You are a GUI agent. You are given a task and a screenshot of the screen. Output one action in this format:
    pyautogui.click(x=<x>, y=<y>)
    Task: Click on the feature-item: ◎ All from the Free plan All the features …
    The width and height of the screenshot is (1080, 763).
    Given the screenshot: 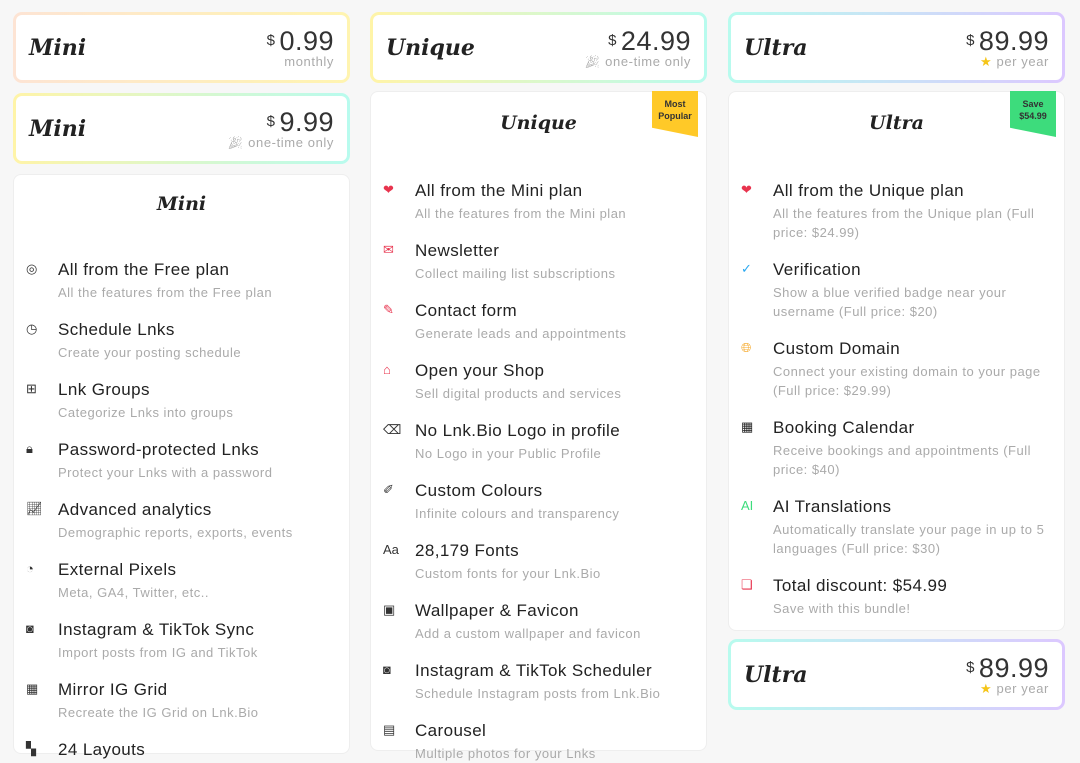 What is the action you would take?
    pyautogui.click(x=181, y=280)
    